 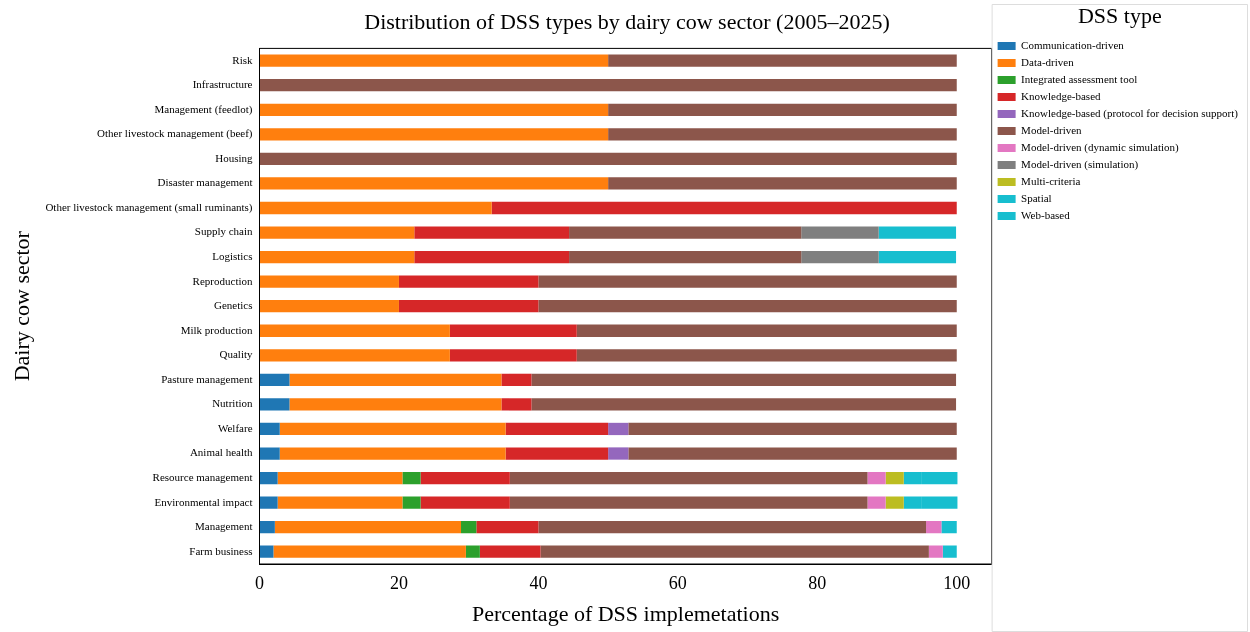 I want to click on y-tick-label: Logistics, so click(x=232, y=255).